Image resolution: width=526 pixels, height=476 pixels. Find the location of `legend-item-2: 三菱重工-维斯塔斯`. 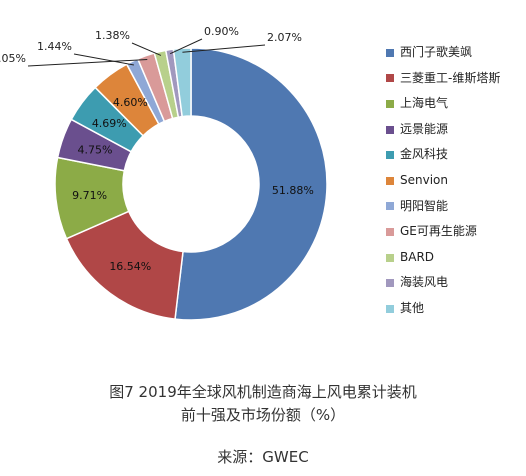

legend-item-2: 三菱重工-维斯塔斯 is located at coordinates (456, 79).